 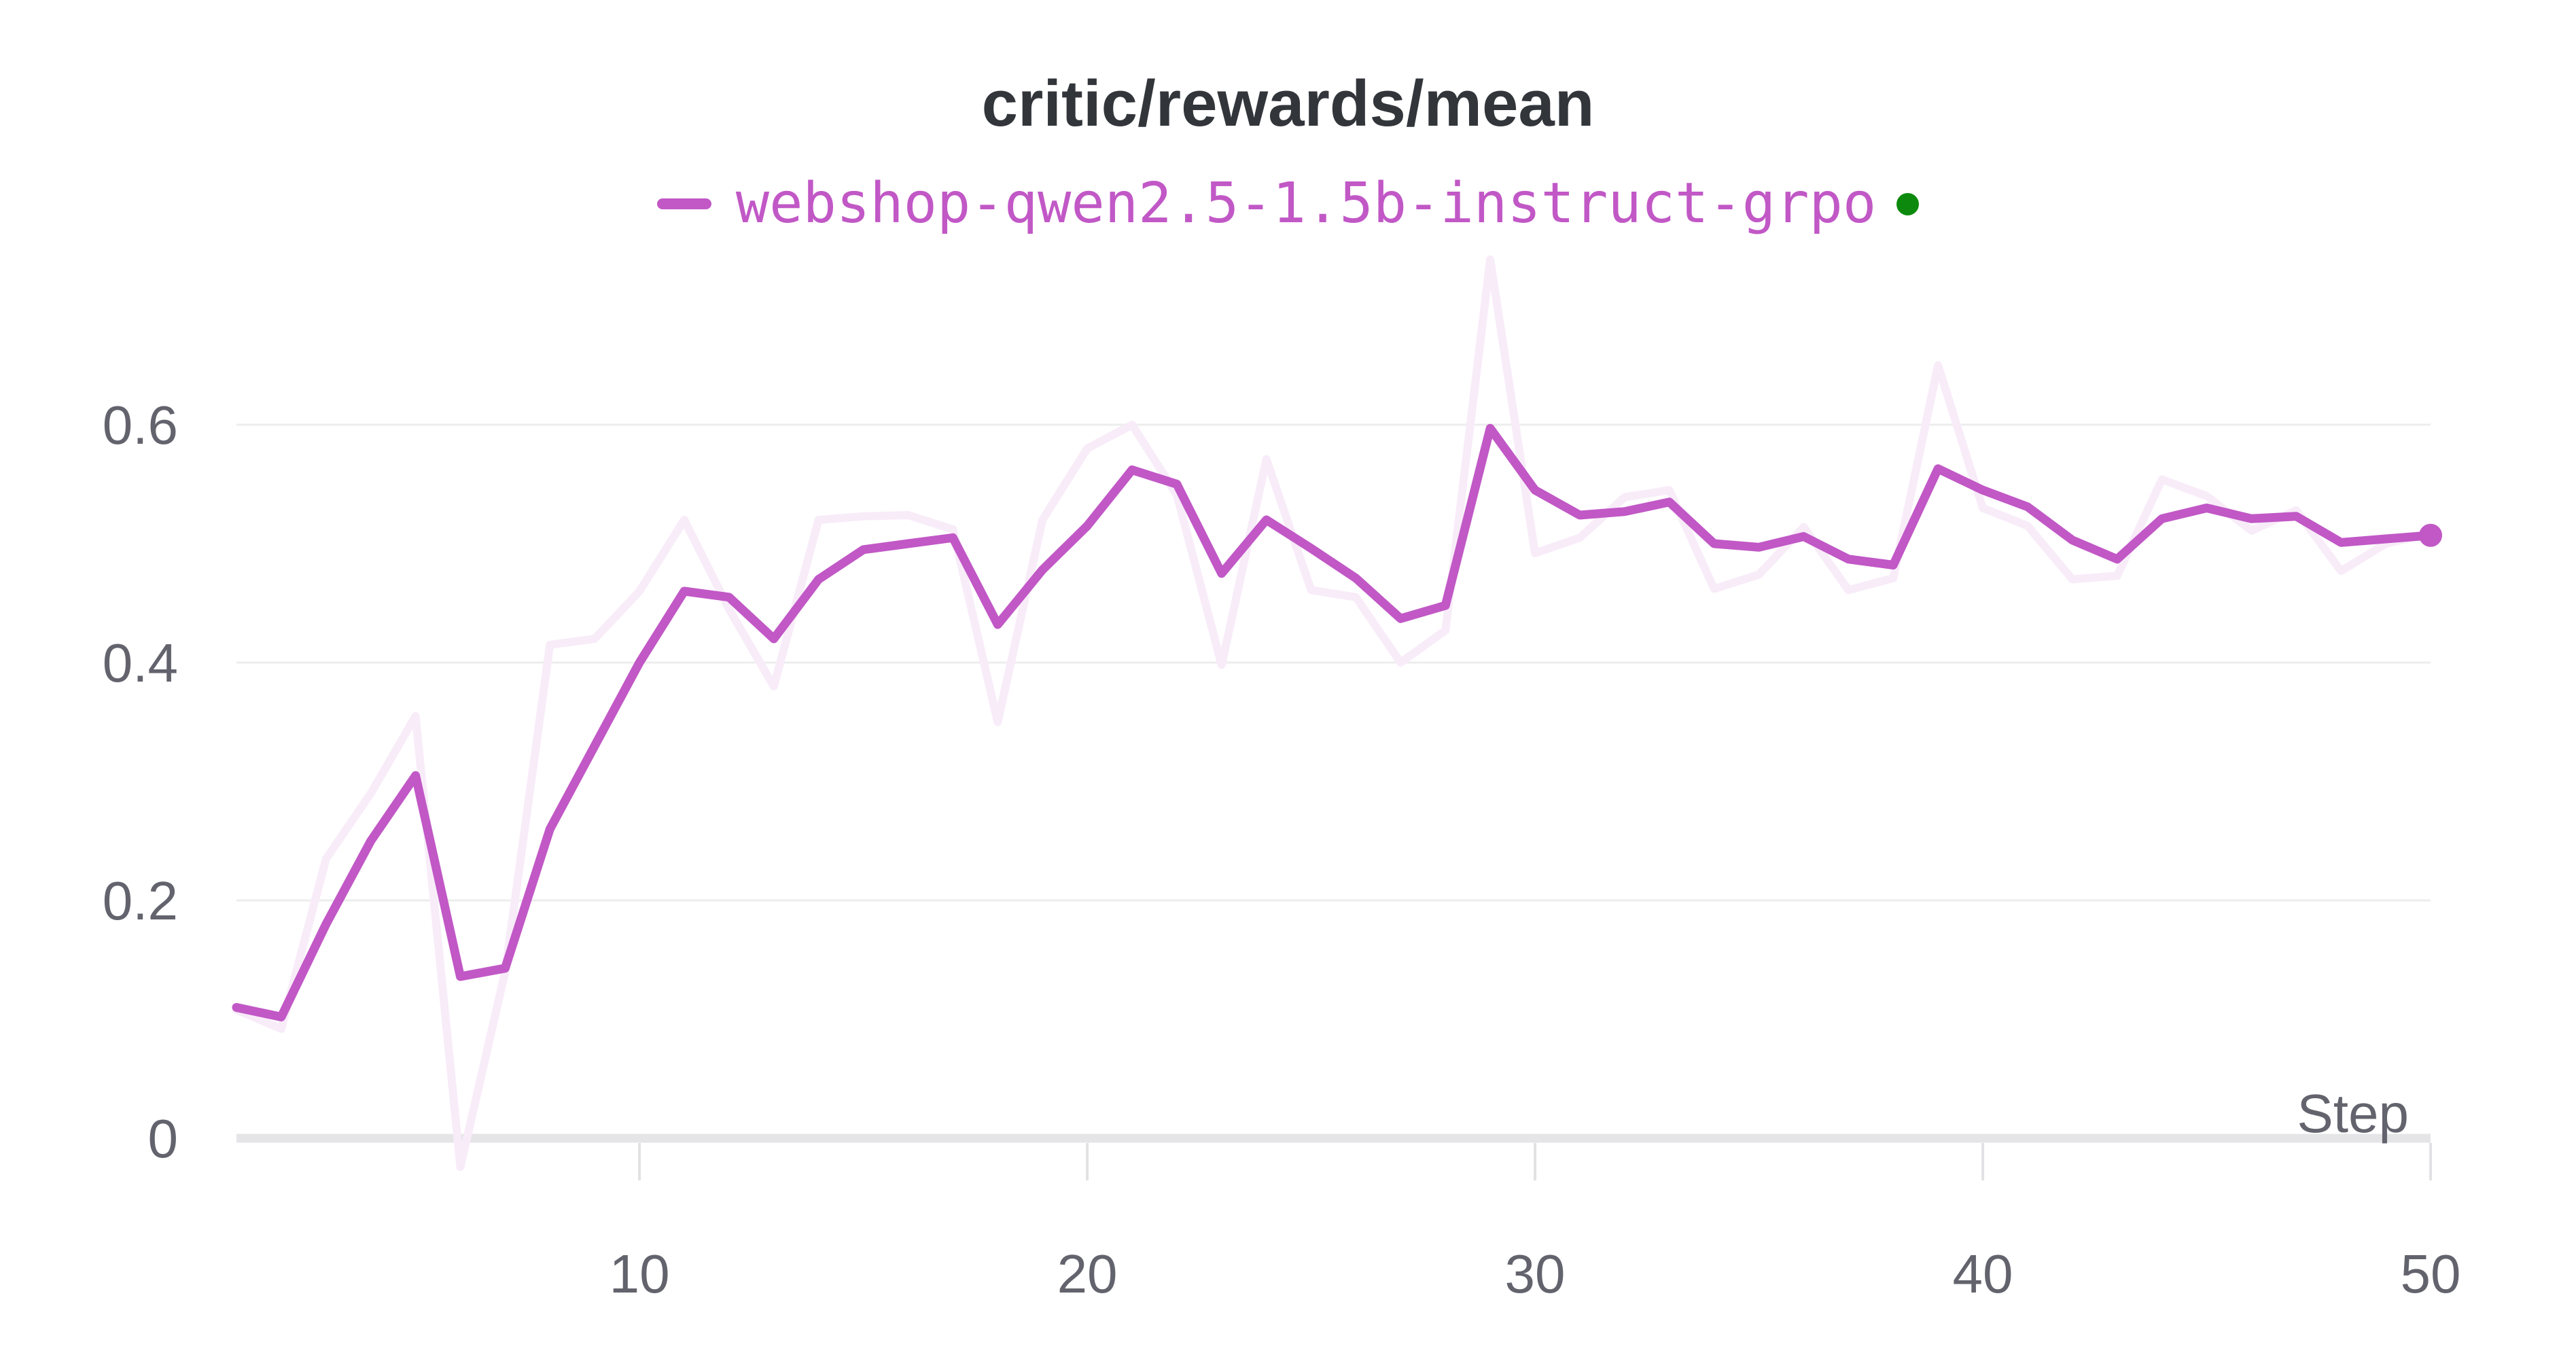 I want to click on chart-title: critic/rewards/mean, so click(x=1288, y=103).